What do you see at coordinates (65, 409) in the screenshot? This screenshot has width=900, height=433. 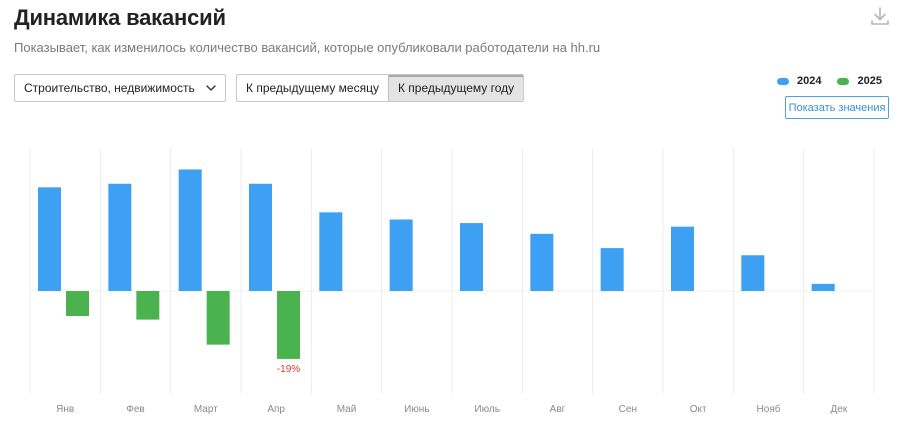 I see `x-tick-label: Янв` at bounding box center [65, 409].